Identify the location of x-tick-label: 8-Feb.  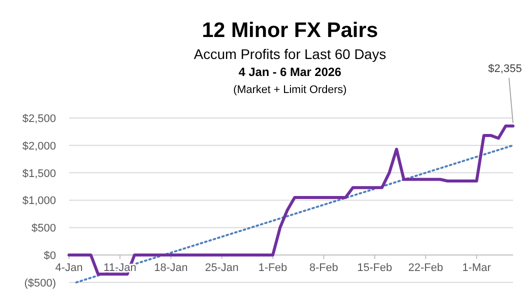
(323, 268).